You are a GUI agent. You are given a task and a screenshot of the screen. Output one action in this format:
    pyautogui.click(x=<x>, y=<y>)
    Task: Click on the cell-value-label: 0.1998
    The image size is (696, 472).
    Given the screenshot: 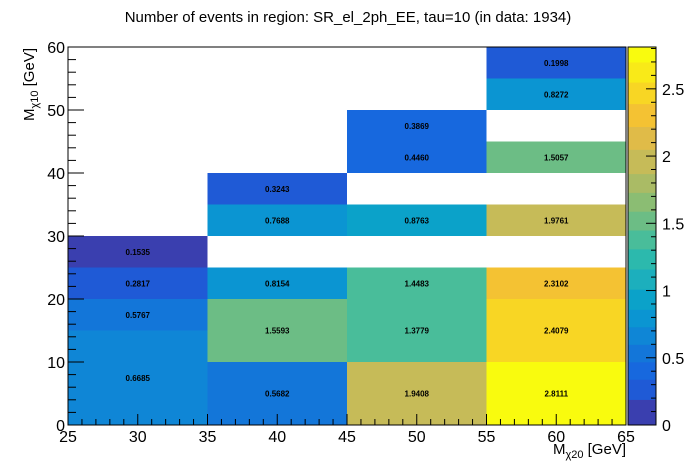 What is the action you would take?
    pyautogui.click(x=556, y=63)
    